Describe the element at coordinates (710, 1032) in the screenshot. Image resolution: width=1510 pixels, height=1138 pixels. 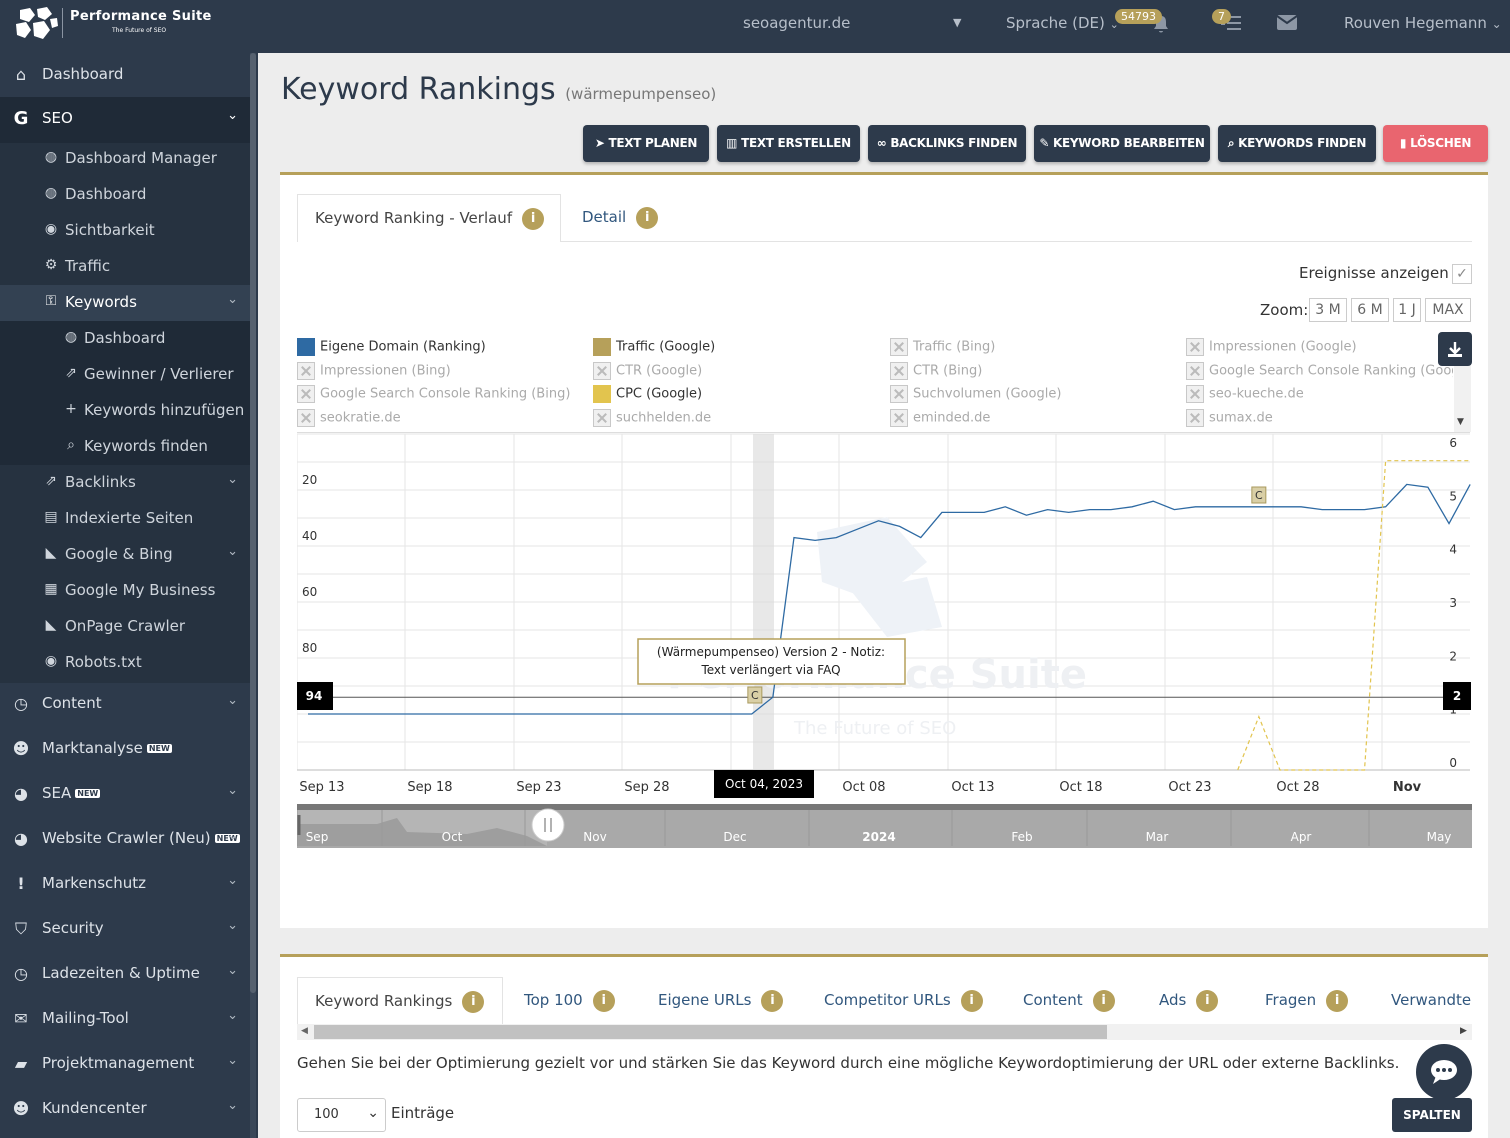
I see `tabs-scrollbar-thumb` at that location.